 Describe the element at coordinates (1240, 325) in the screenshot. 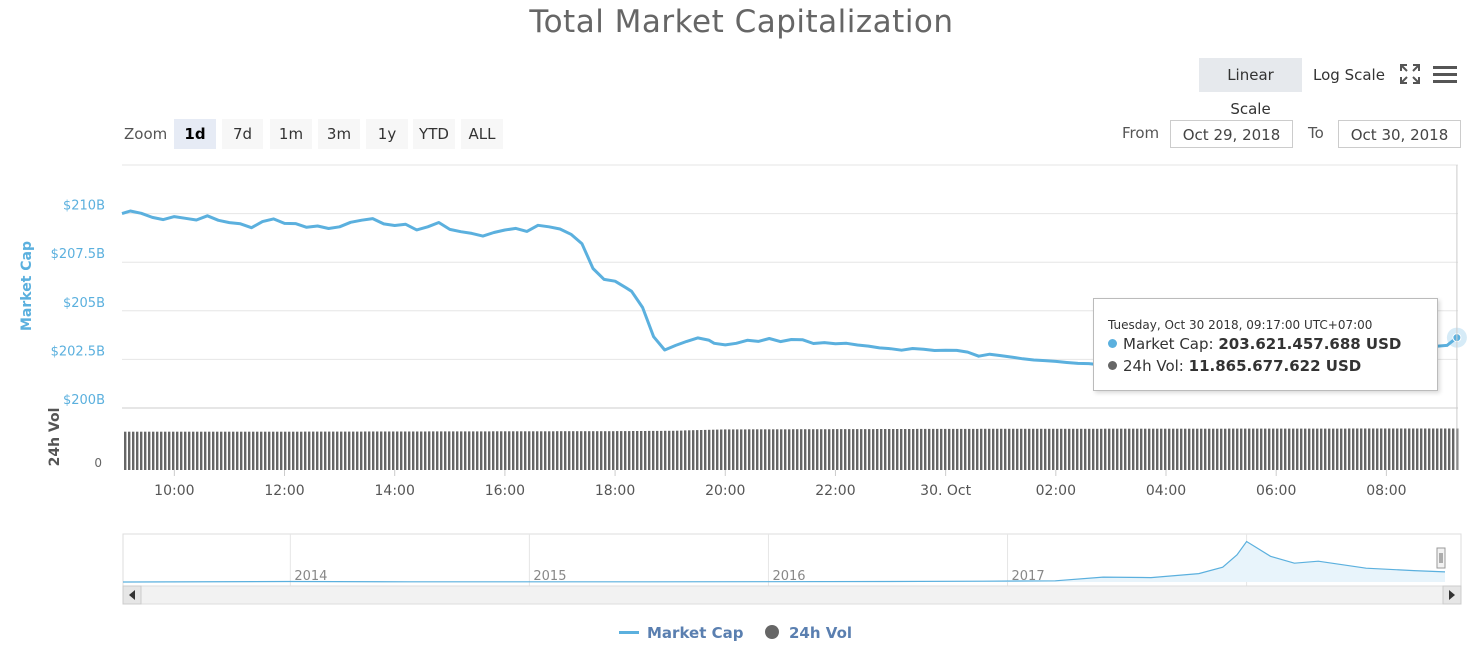

I see `tooltip-date: Tuesday, Oct 30 2018, 09:17:00 UTC+07:00` at that location.